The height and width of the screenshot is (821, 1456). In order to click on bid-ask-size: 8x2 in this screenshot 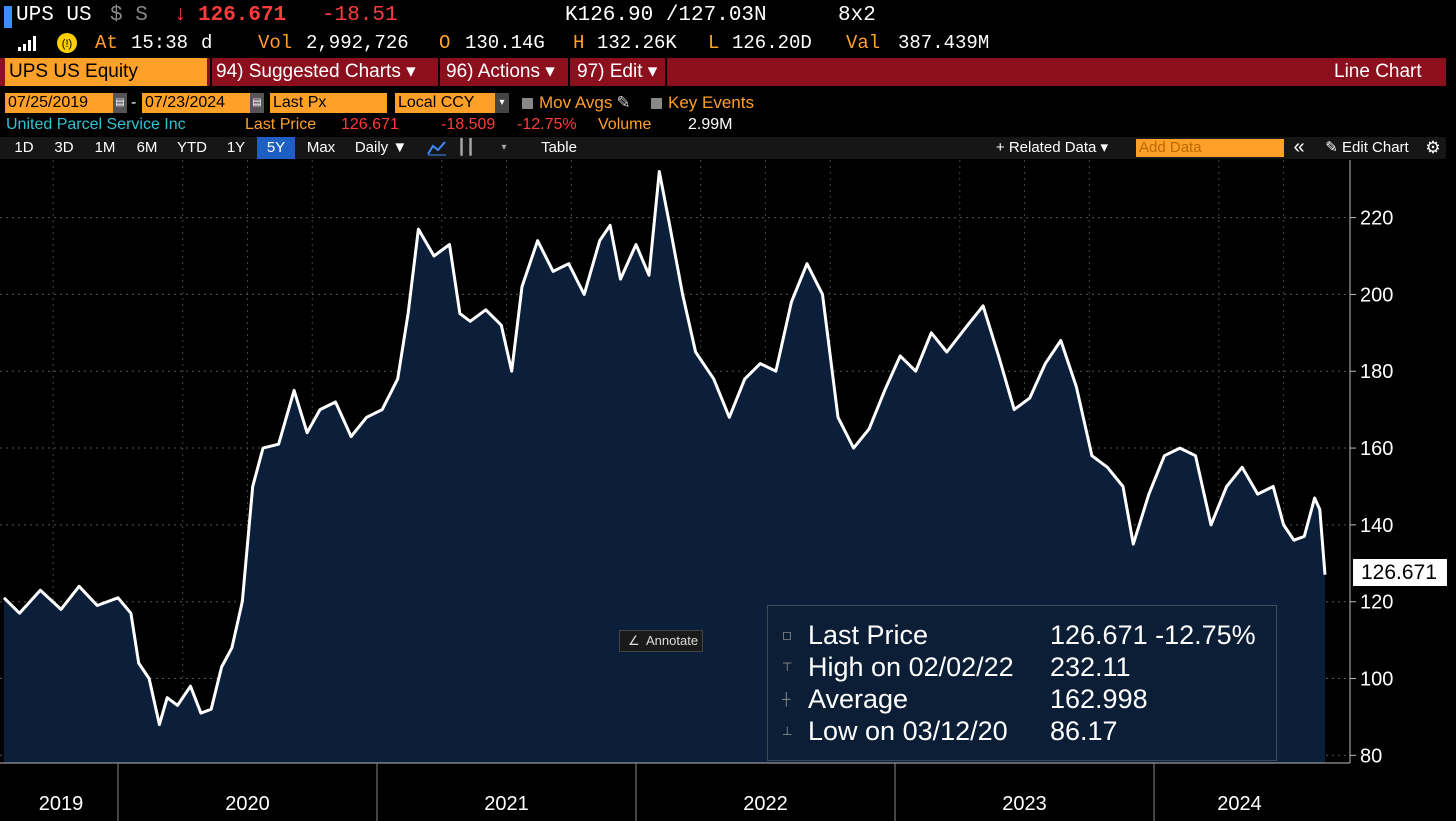, I will do `click(857, 15)`.